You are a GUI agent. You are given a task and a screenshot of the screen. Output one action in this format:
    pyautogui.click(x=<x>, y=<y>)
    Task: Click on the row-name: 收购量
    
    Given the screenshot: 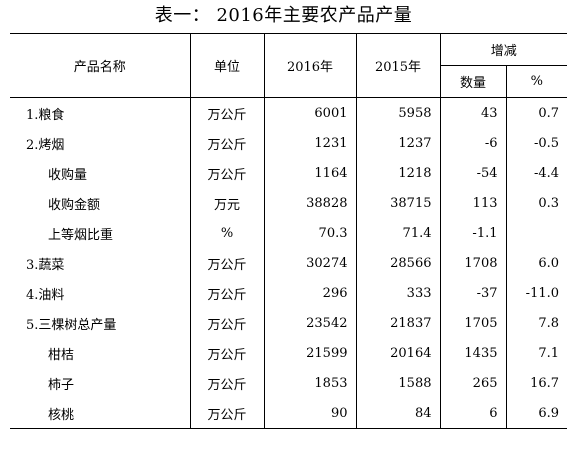 What is the action you would take?
    pyautogui.click(x=68, y=175)
    